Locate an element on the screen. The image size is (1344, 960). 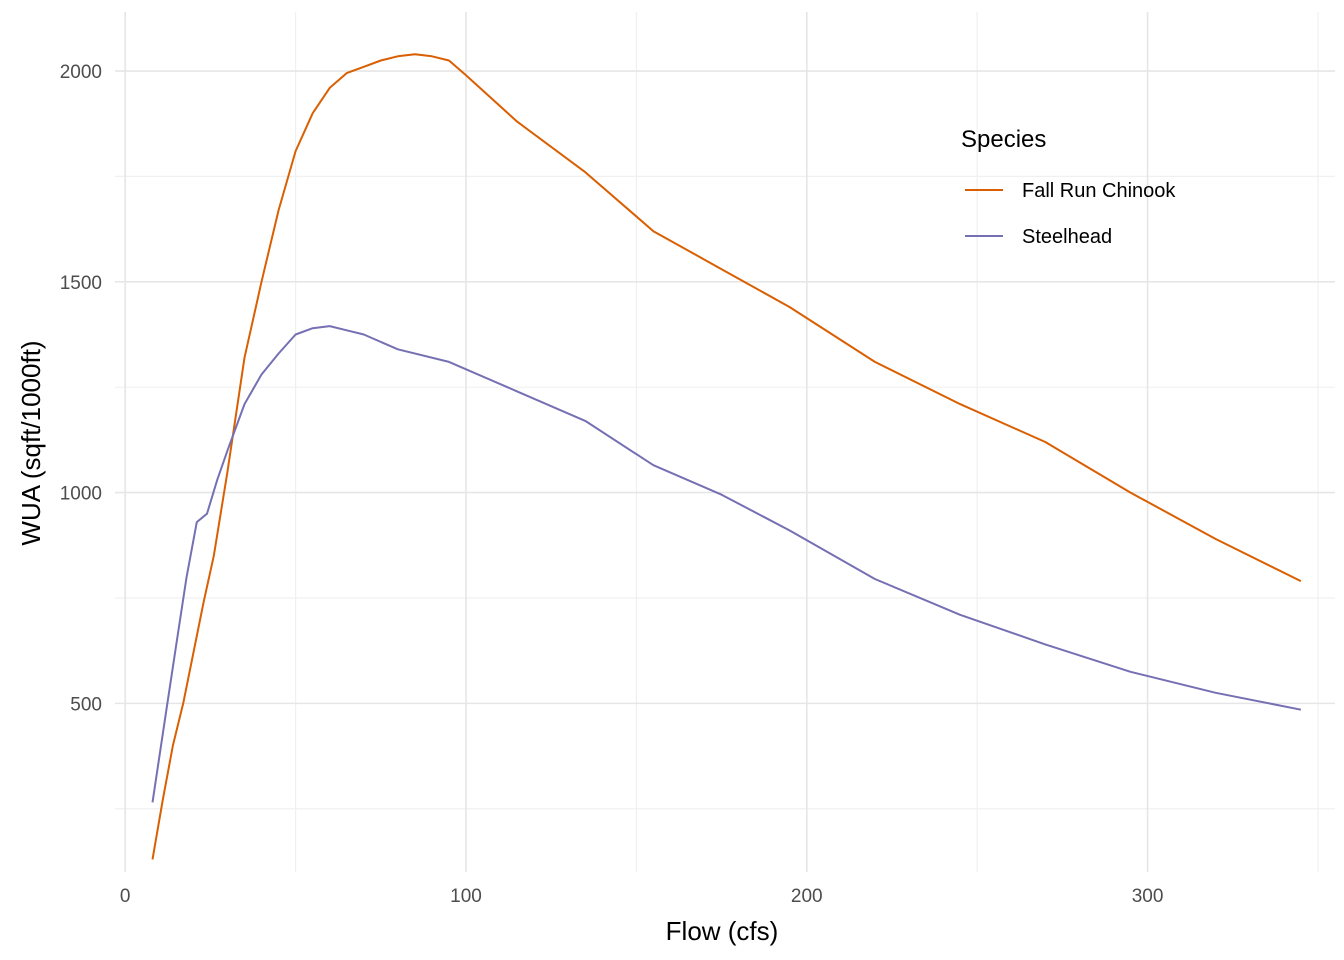
x-tick-label: 0 is located at coordinates (125, 896).